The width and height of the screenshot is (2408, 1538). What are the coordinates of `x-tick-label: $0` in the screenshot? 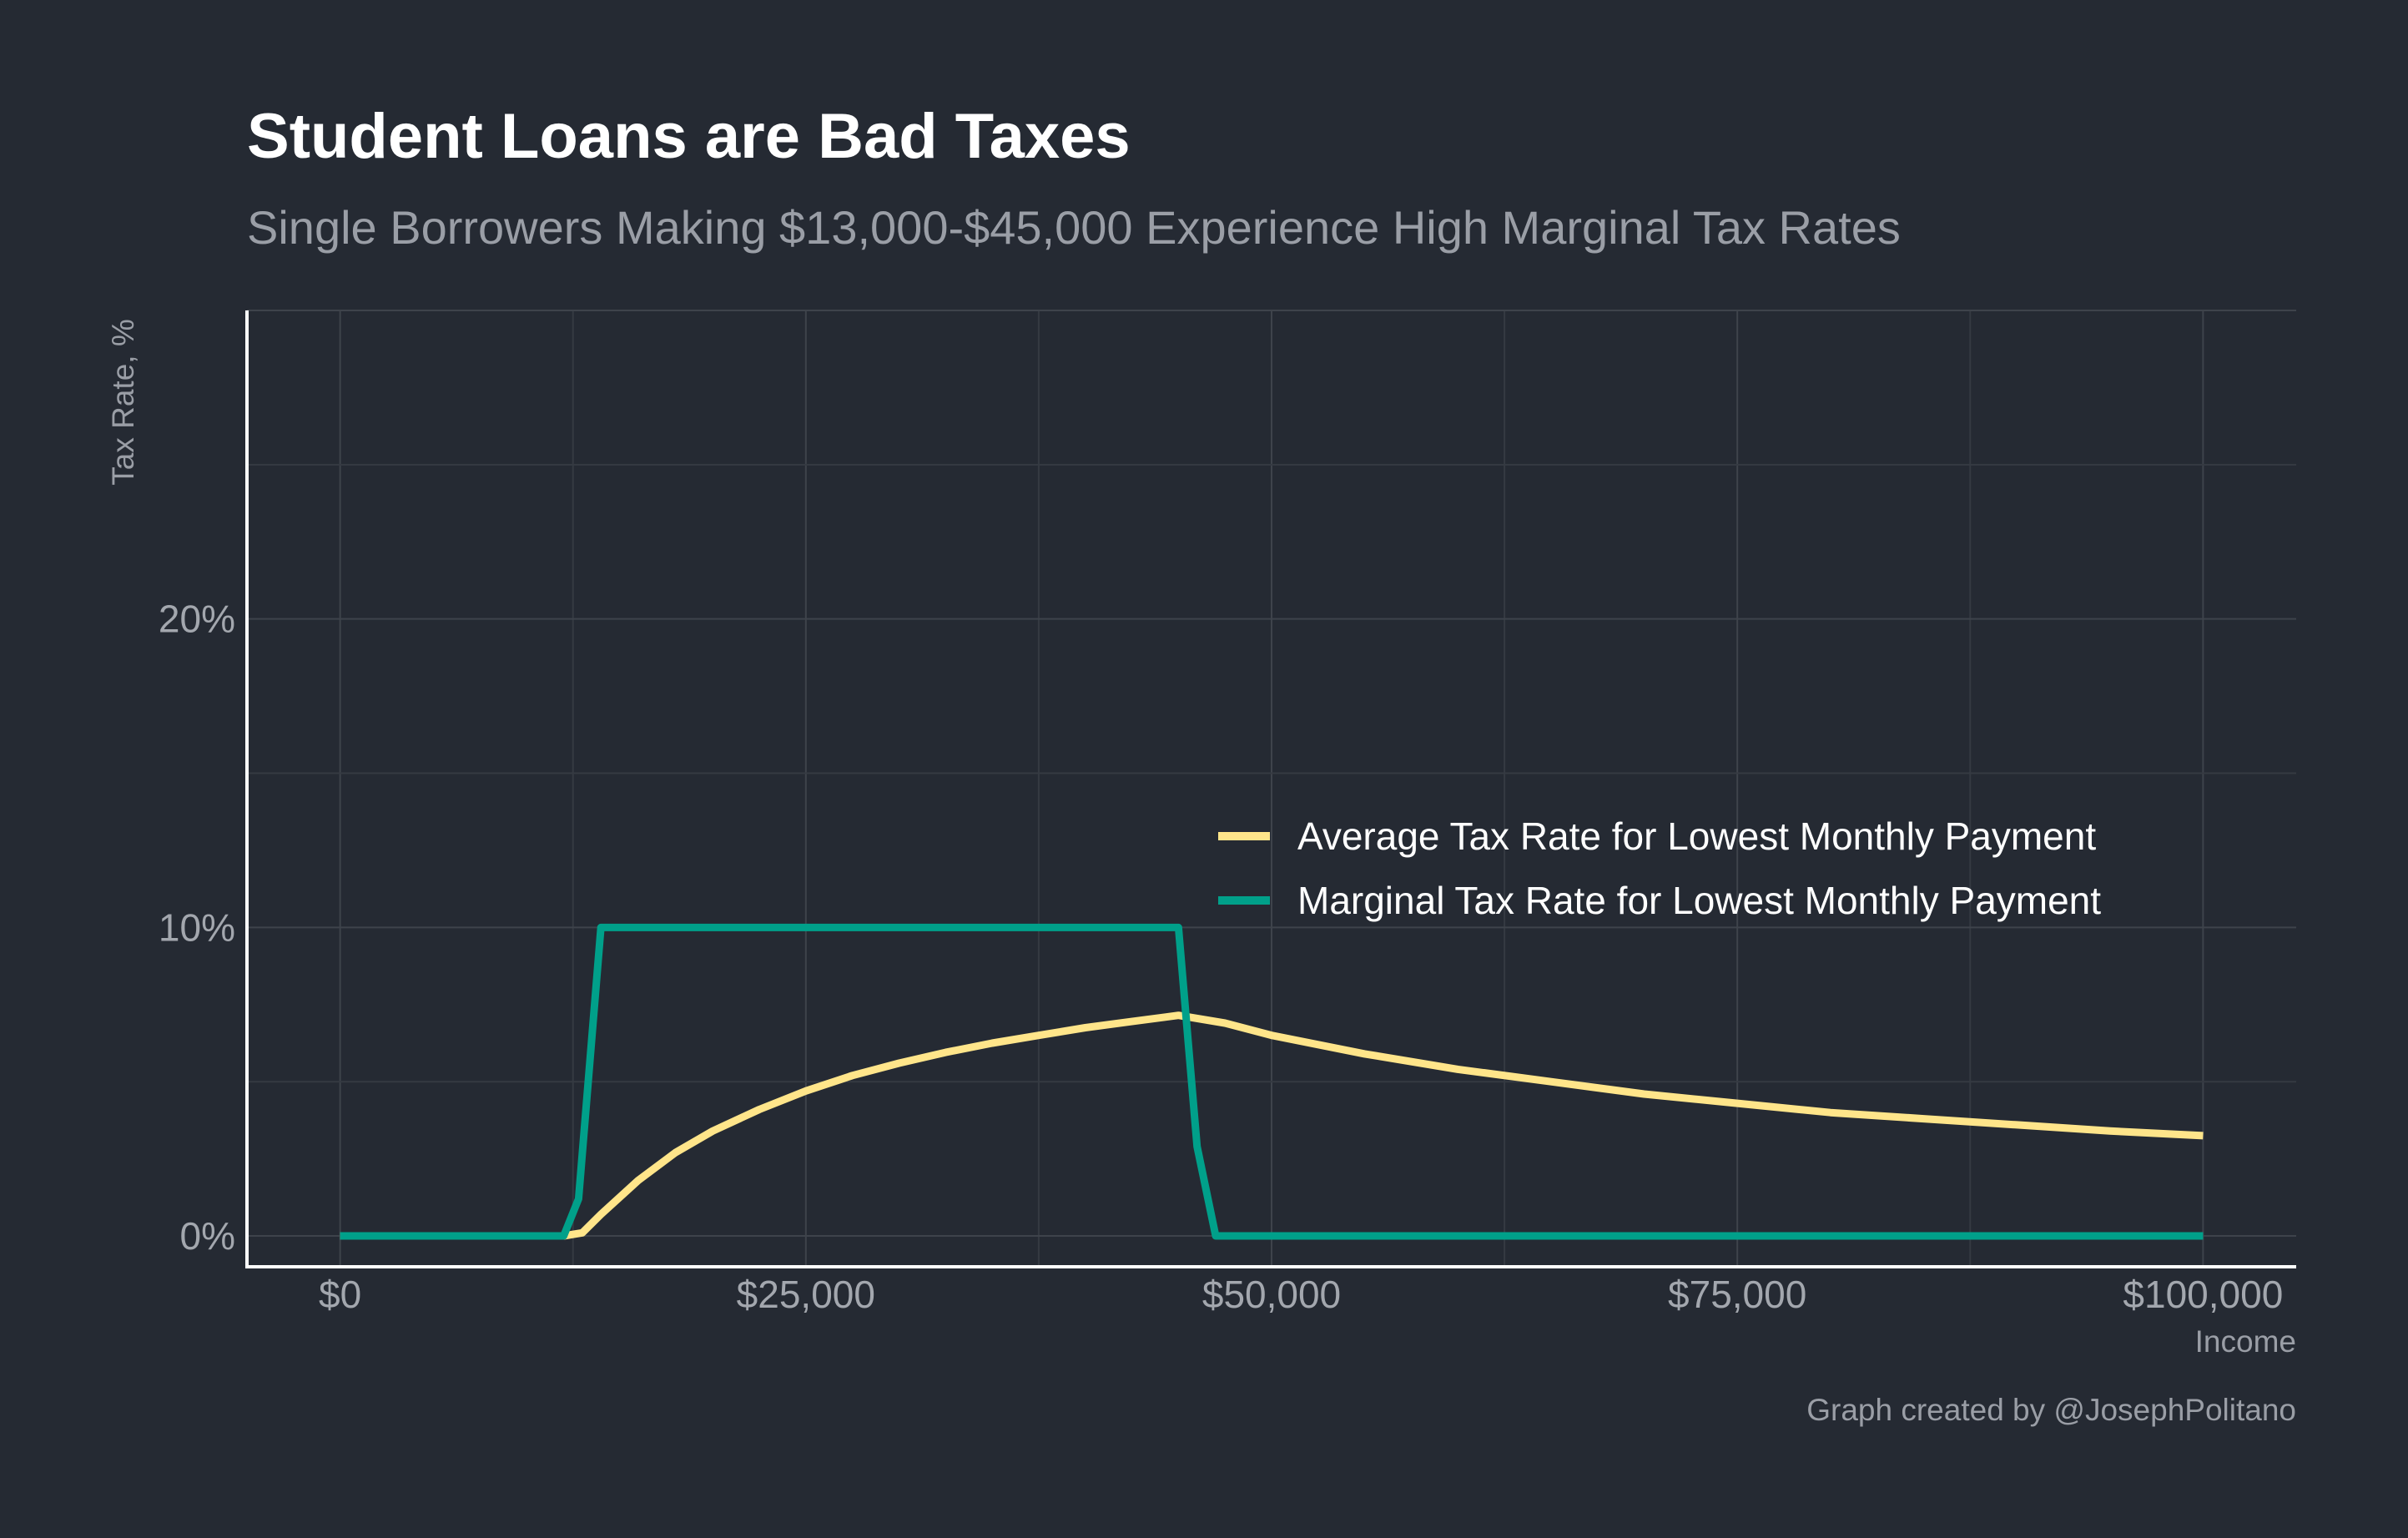 It's located at (340, 1294).